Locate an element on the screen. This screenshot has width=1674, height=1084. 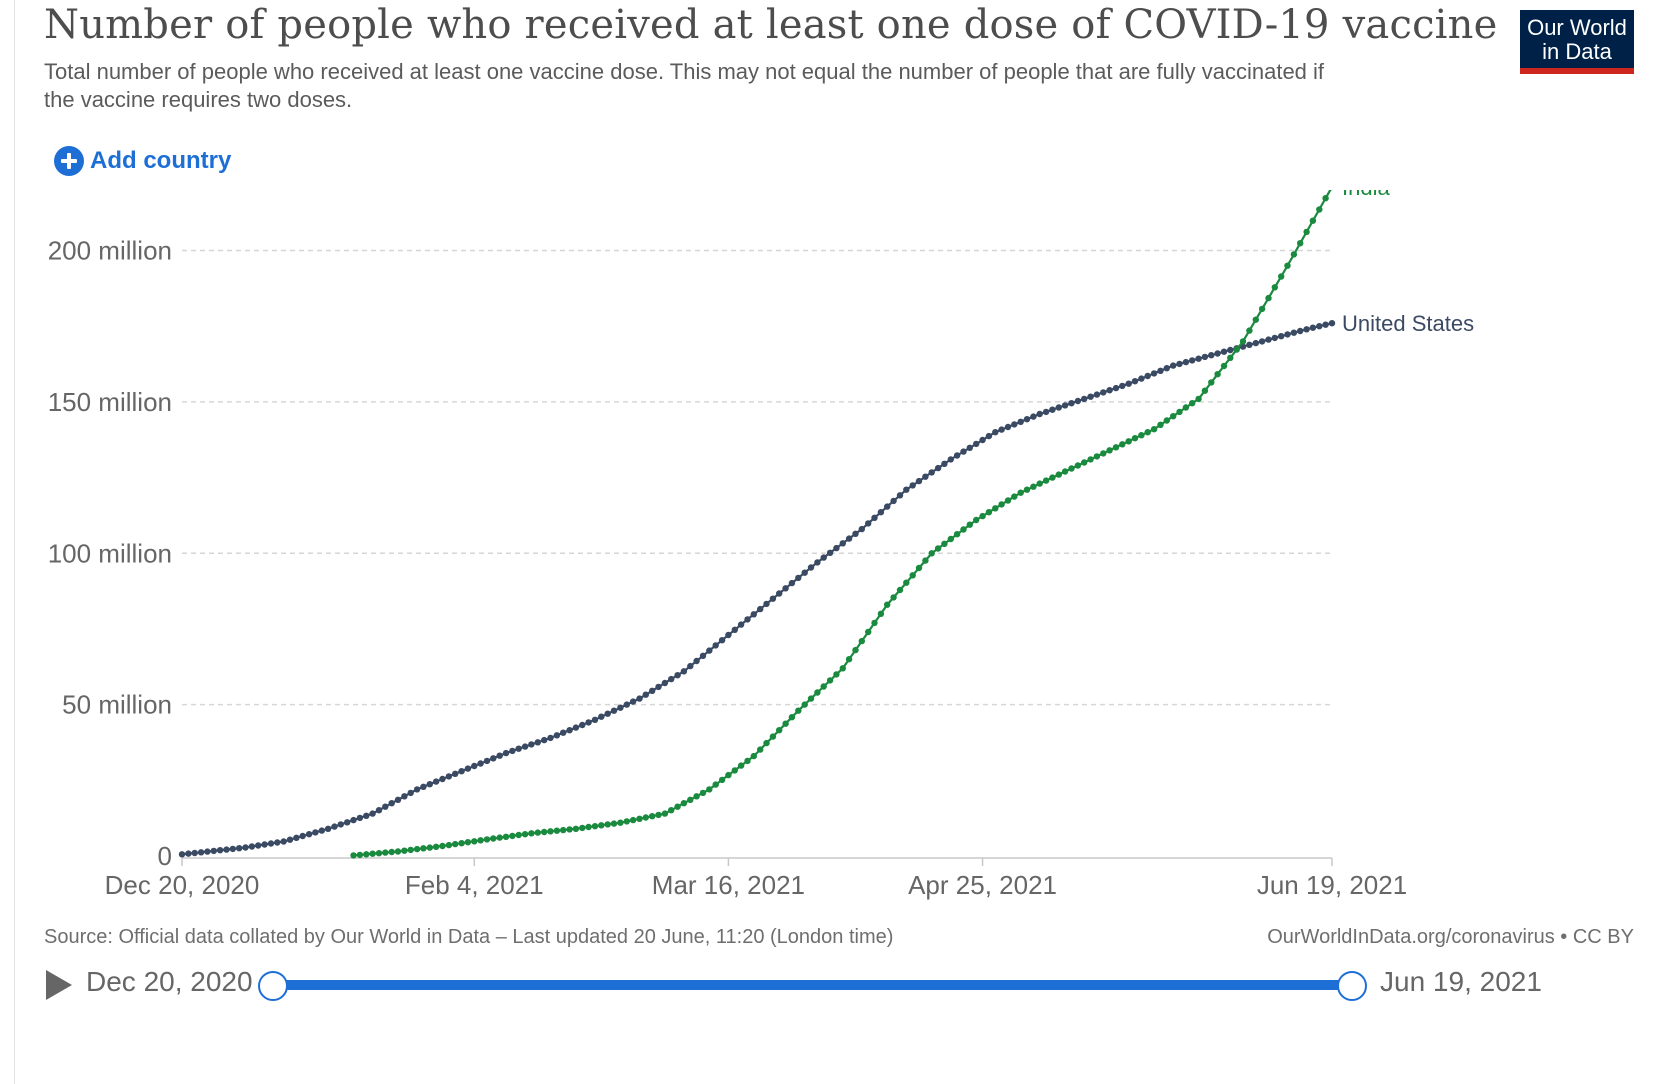
x-tick-label: Apr 25, 2021 is located at coordinates (982, 885).